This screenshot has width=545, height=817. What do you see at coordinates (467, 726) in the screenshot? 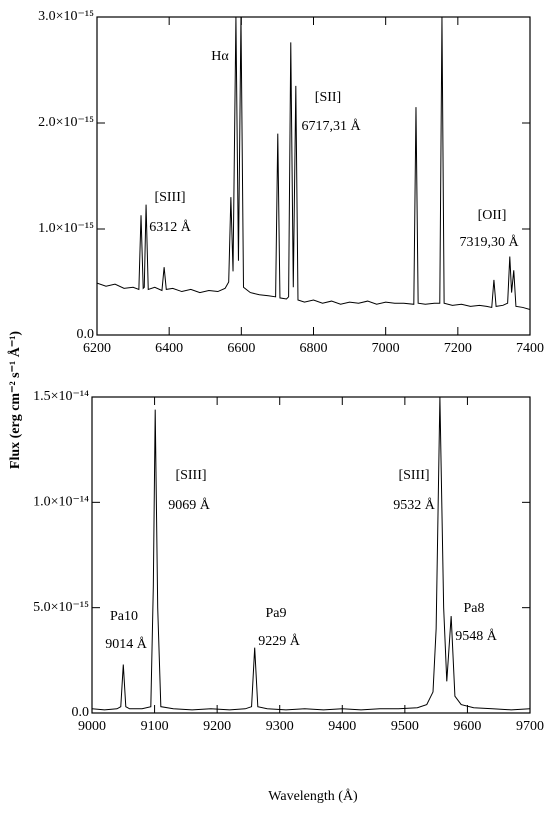
I see `x-tick-label: 9600` at bounding box center [467, 726].